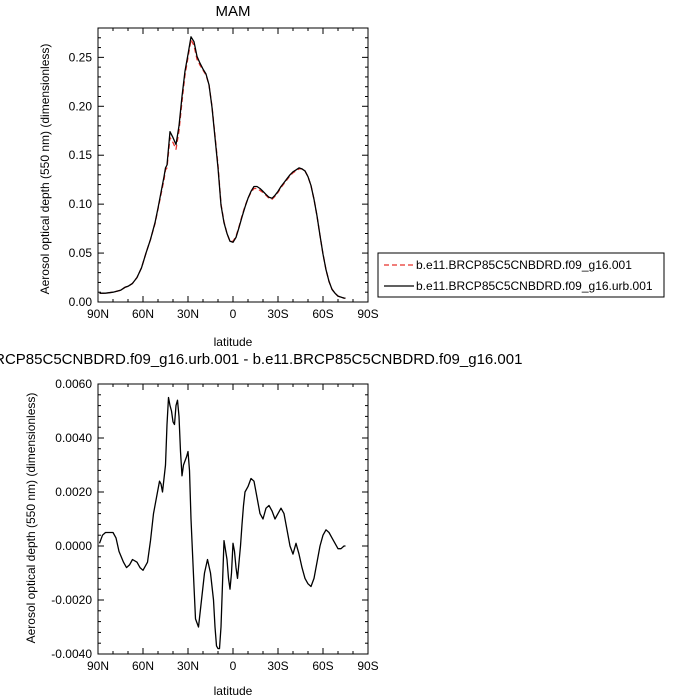 The width and height of the screenshot is (700, 700). What do you see at coordinates (81, 204) in the screenshot?
I see `y-tick-label: 0.10` at bounding box center [81, 204].